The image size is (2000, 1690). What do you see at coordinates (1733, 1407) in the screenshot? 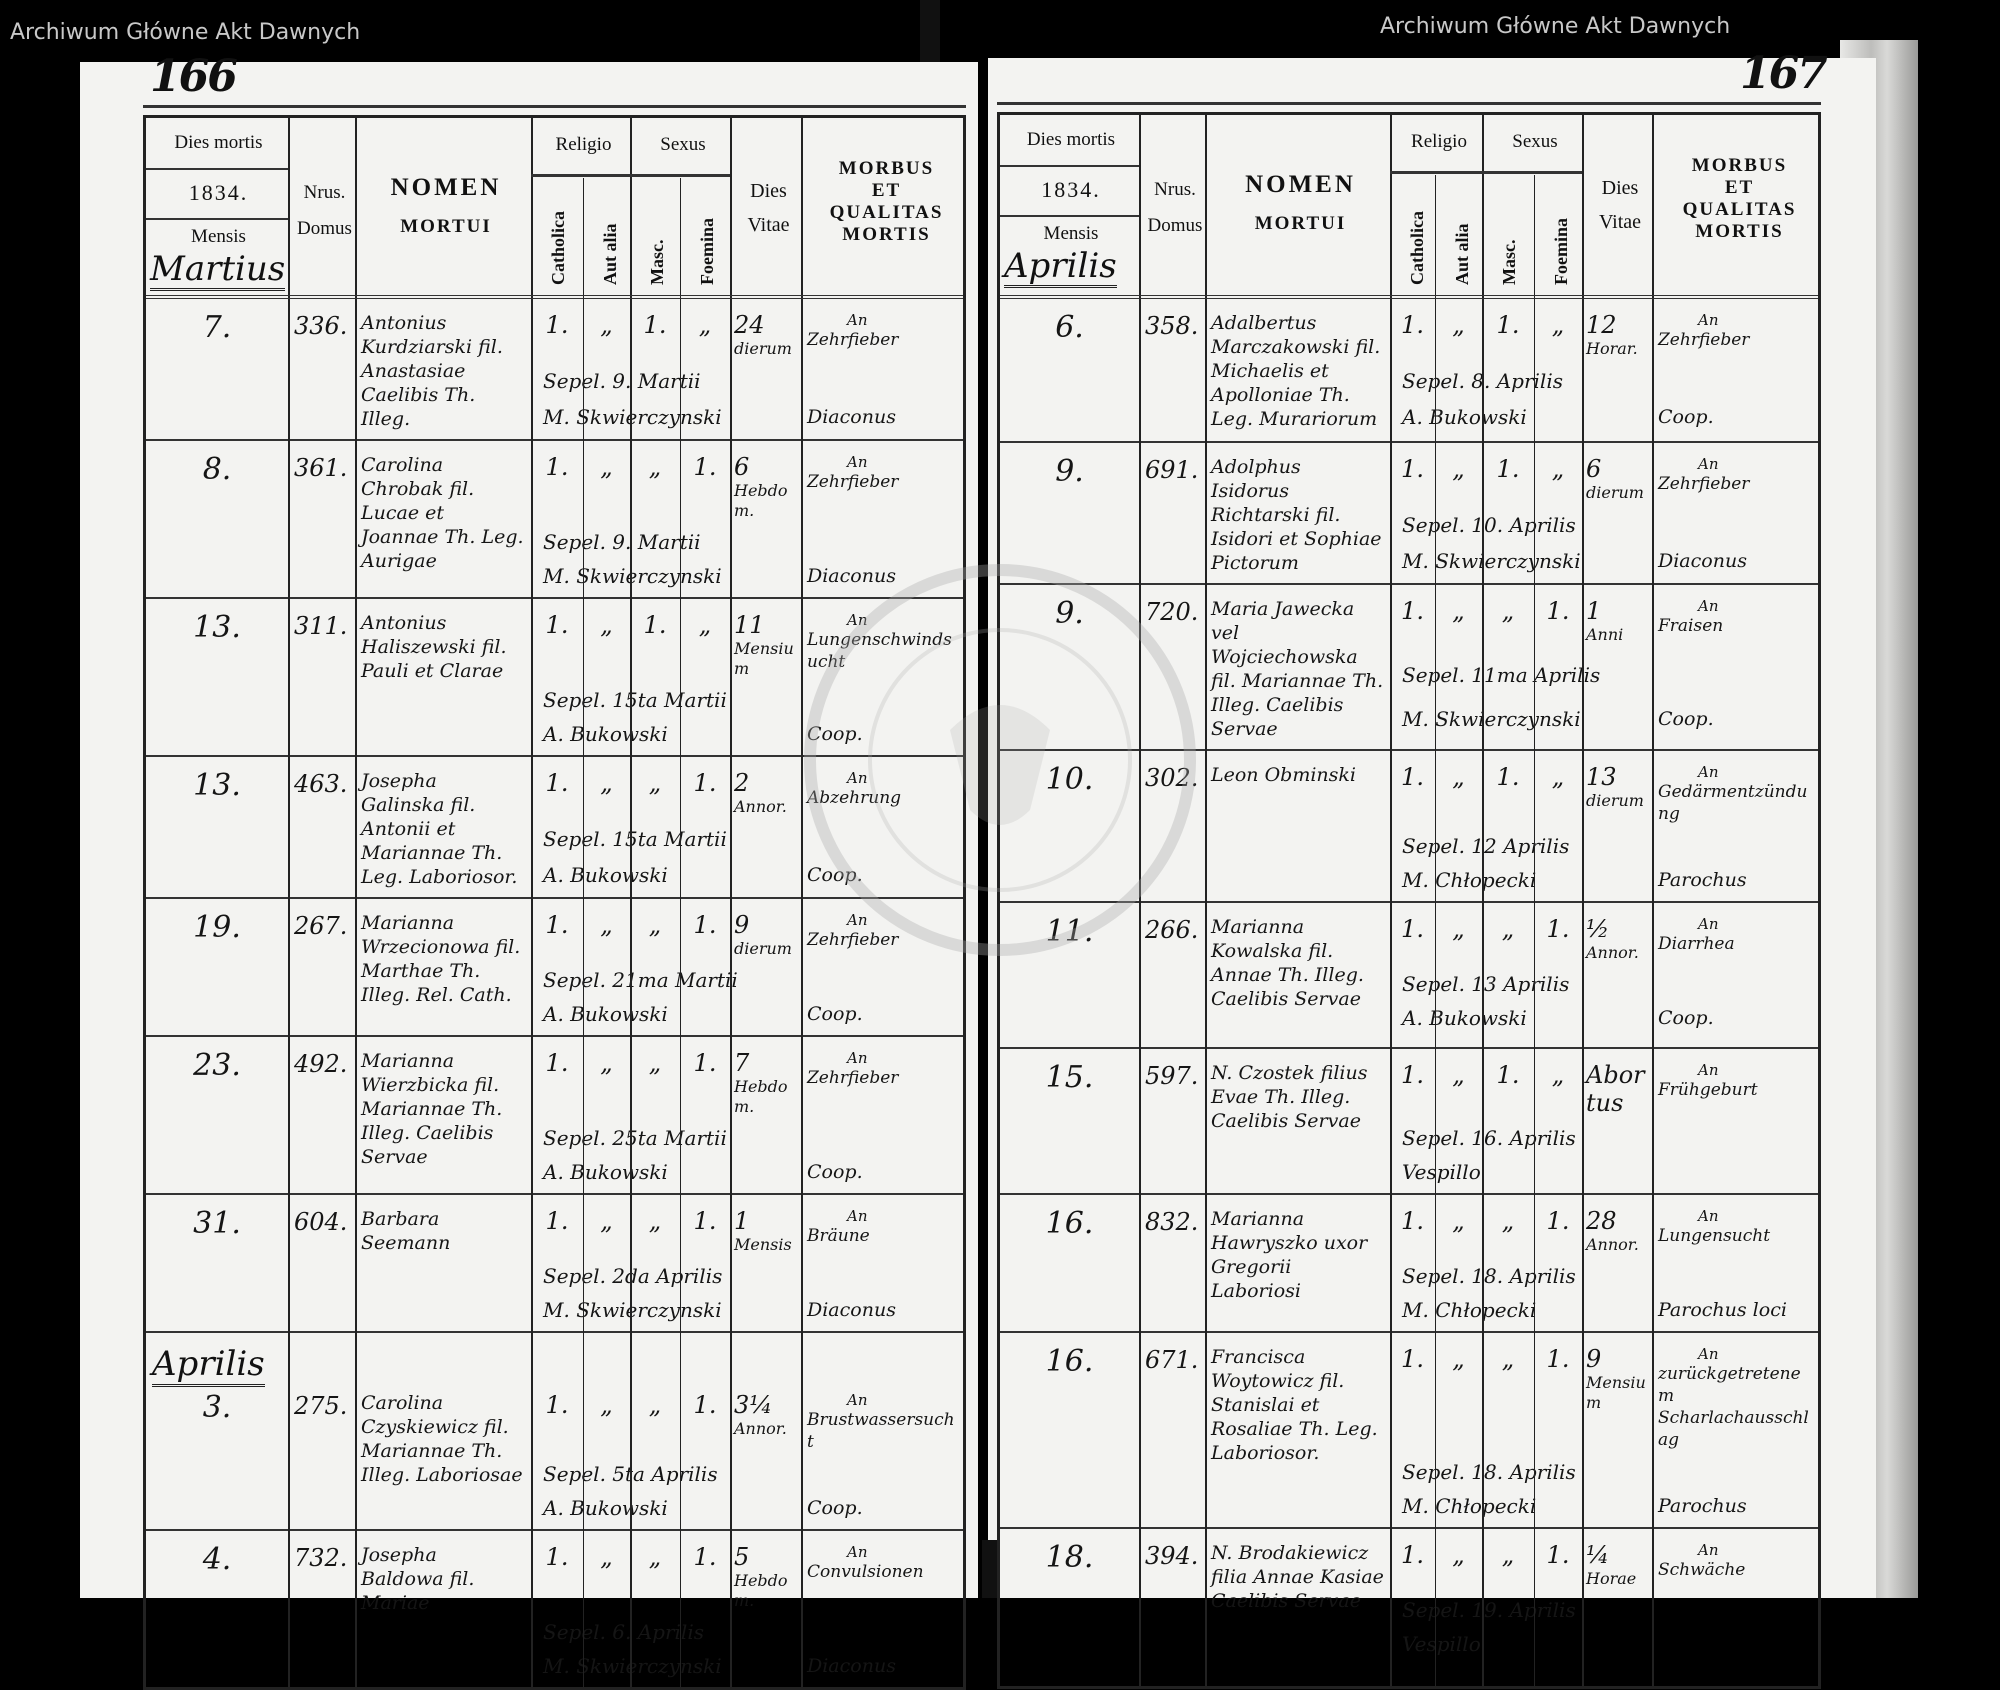
I see `right-entry-morbus: zurückgetretenem Scharlachausschlag` at bounding box center [1733, 1407].